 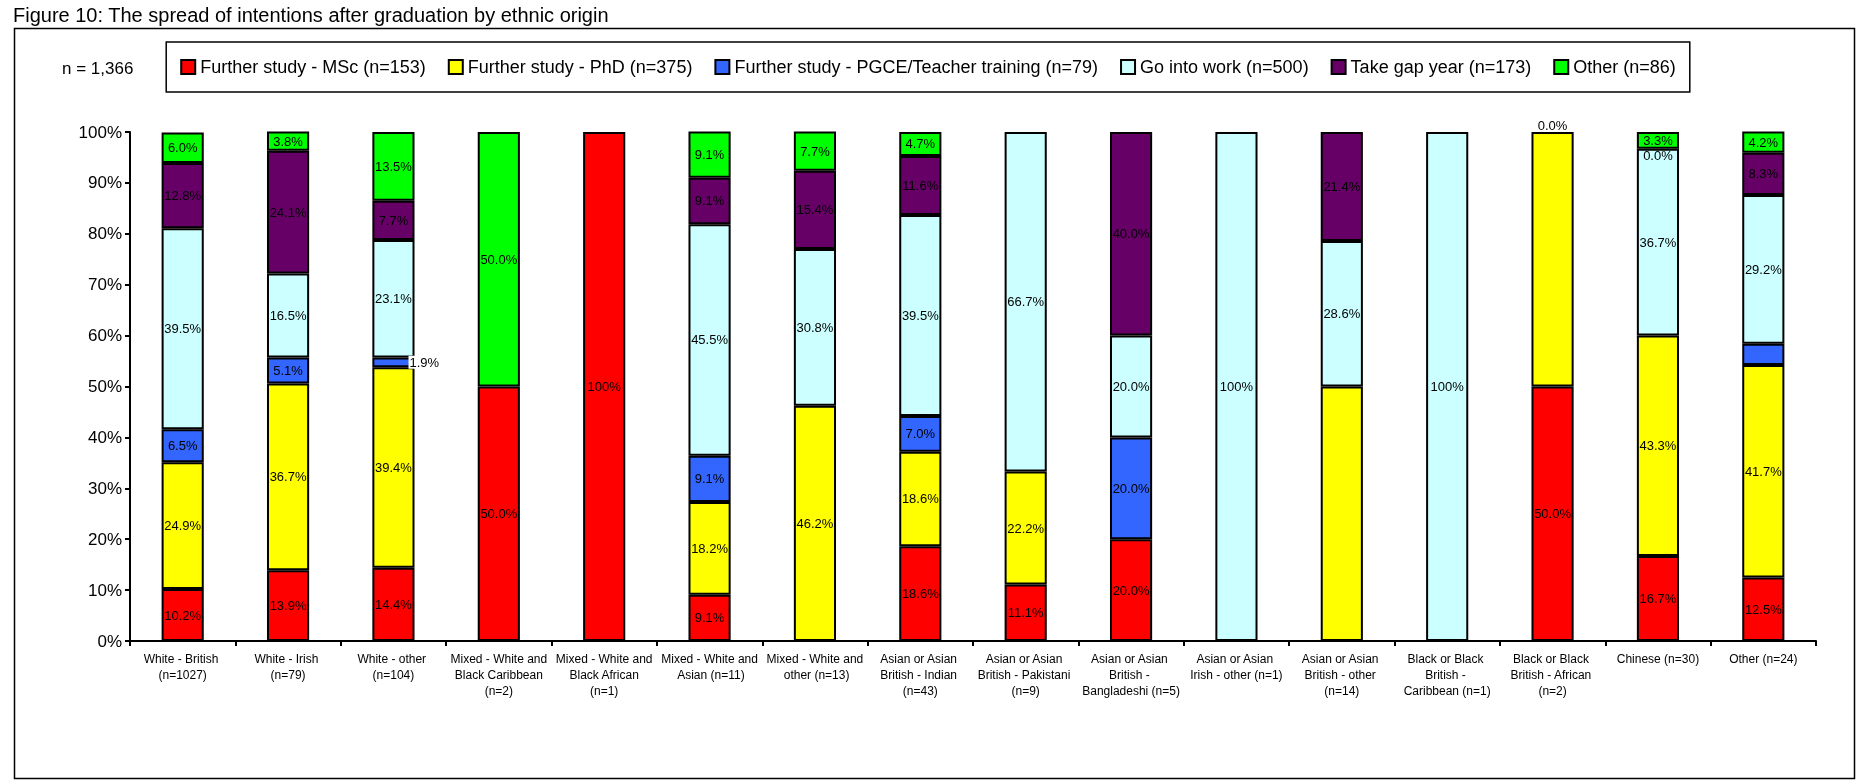 What do you see at coordinates (580, 67) in the screenshot?
I see `legend-label: Further study - PhD (n=375)` at bounding box center [580, 67].